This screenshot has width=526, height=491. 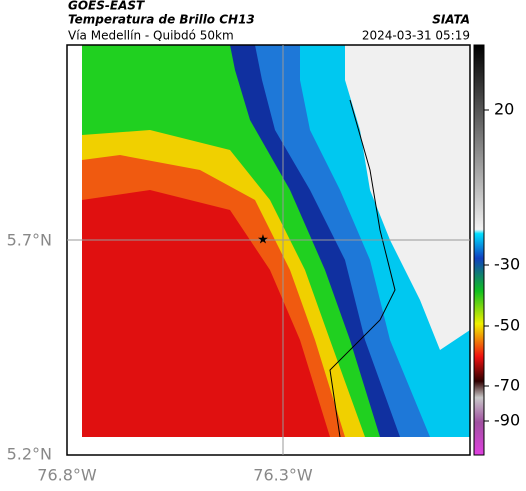 I want to click on colorbar, so click(x=479, y=250).